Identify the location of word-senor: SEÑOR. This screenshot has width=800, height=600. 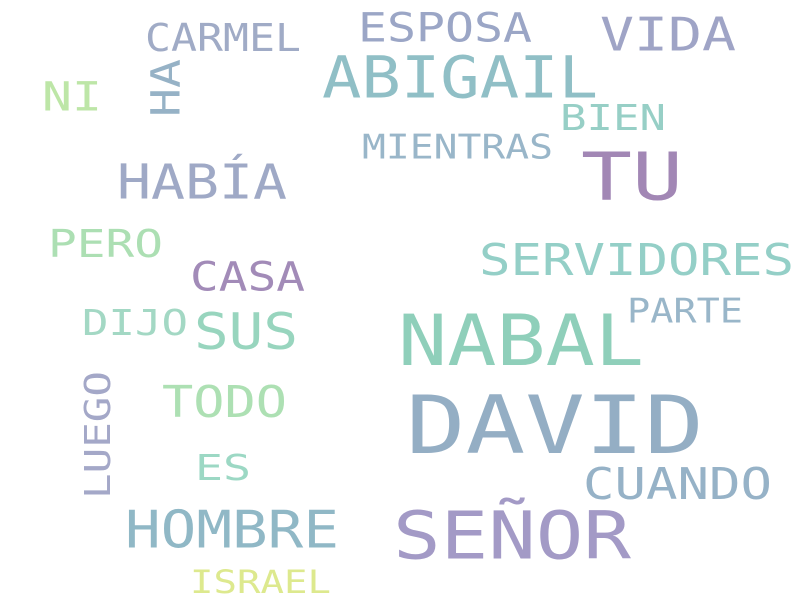
(512, 536).